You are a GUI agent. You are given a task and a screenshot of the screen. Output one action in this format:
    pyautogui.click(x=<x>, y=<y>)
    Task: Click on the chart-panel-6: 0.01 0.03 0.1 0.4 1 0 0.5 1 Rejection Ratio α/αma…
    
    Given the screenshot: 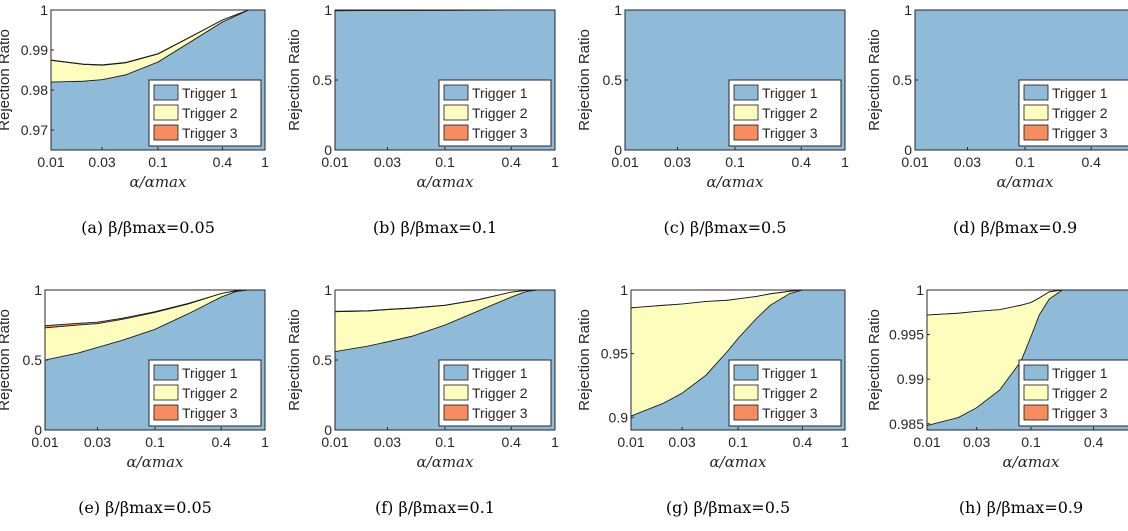 What is the action you would take?
    pyautogui.click(x=422, y=399)
    